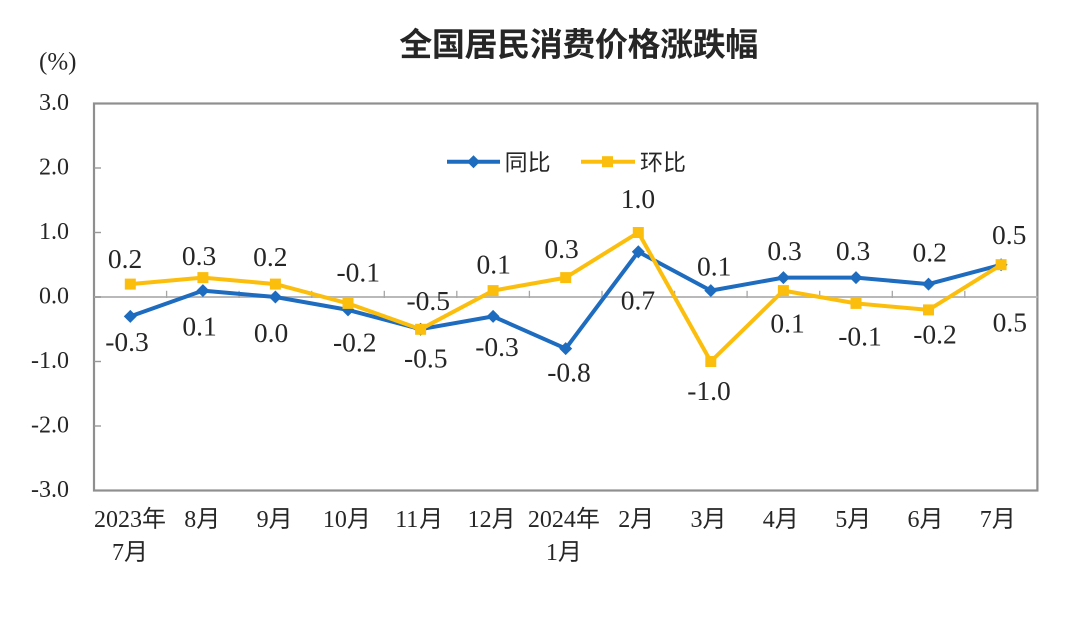 Image resolution: width=1080 pixels, height=620 pixels. Describe the element at coordinates (335, 520) in the screenshot. I see `svg-text: 10` at that location.